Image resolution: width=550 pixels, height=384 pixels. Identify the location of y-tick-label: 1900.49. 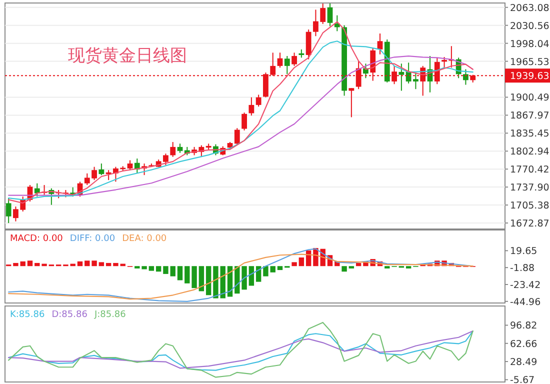
(530, 98).